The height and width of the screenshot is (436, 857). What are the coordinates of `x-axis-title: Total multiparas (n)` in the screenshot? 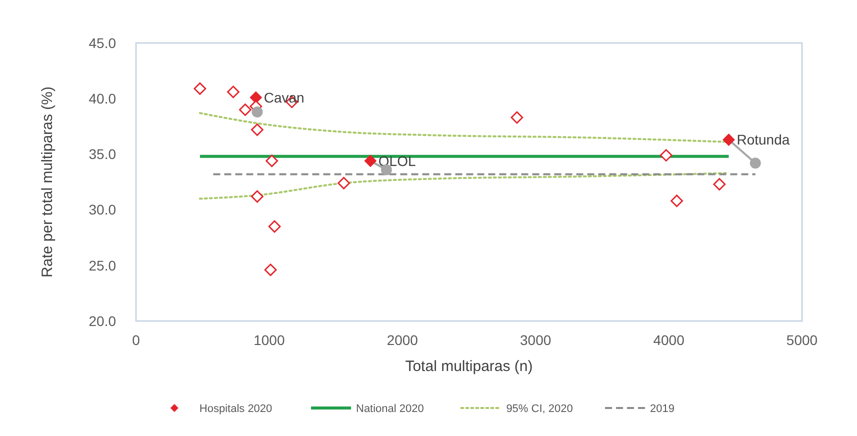 It's located at (469, 366).